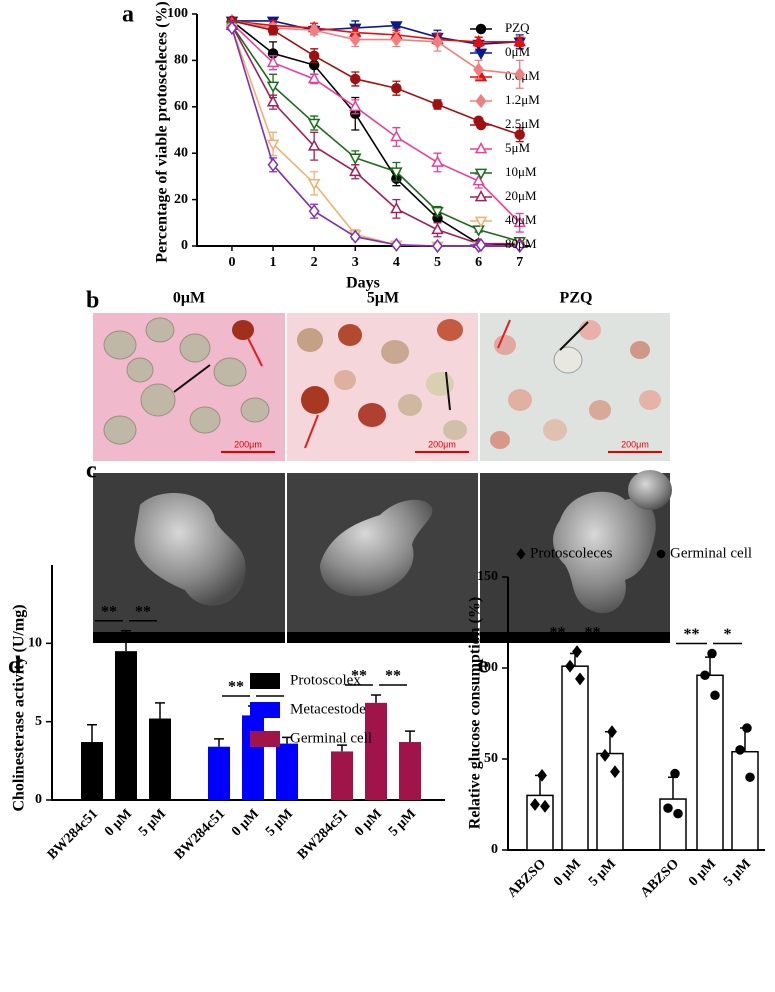 This screenshot has height=992, width=775. Describe the element at coordinates (517, 147) in the screenshot. I see `legend-label: 5μM` at that location.